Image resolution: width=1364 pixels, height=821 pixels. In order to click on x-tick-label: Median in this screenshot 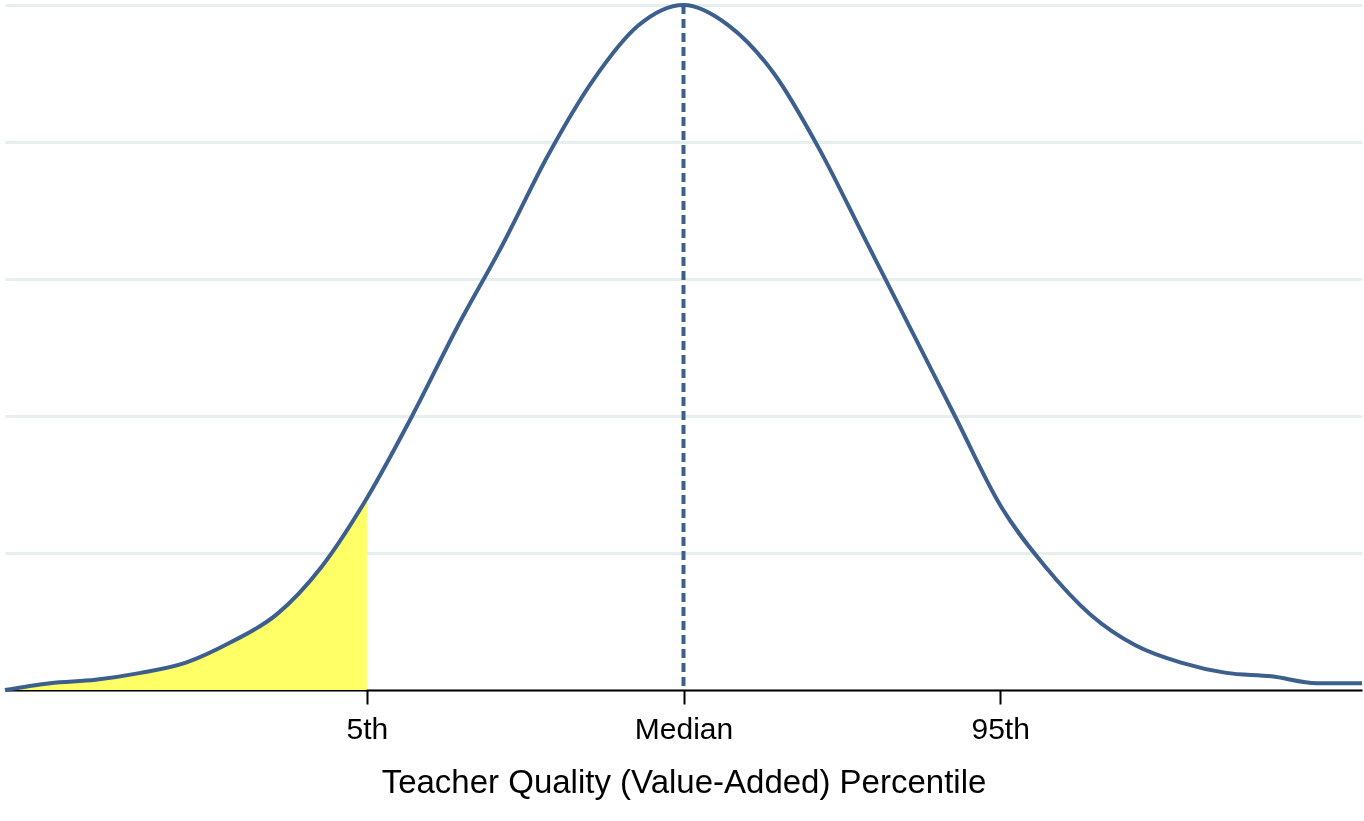, I will do `click(684, 728)`.